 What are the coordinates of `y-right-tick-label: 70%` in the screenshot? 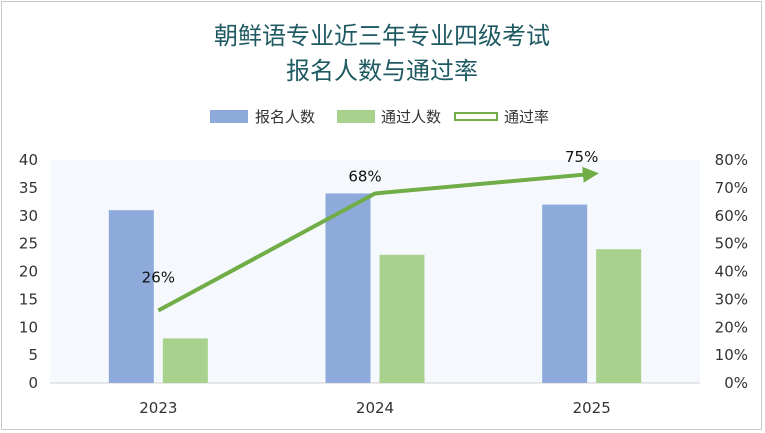 It's located at (731, 188).